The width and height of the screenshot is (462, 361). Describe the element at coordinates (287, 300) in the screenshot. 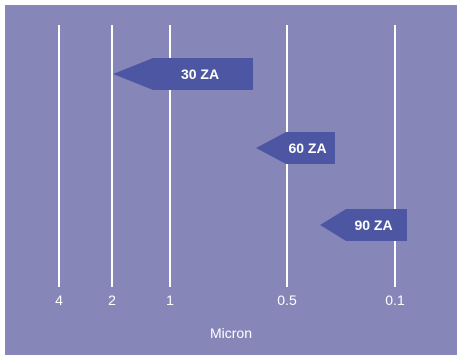

I see `tick-label: 0.5` at that location.